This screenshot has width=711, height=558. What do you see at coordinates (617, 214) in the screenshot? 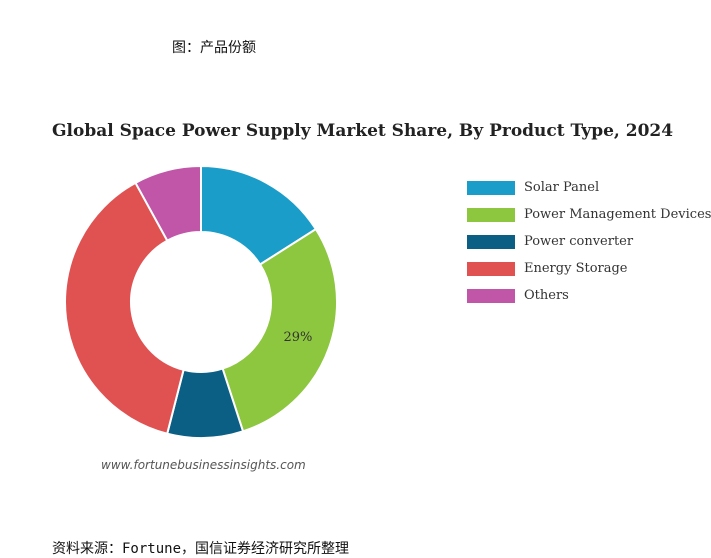
I see `legend-label-power-management-devices: Power Management Devices` at bounding box center [617, 214].